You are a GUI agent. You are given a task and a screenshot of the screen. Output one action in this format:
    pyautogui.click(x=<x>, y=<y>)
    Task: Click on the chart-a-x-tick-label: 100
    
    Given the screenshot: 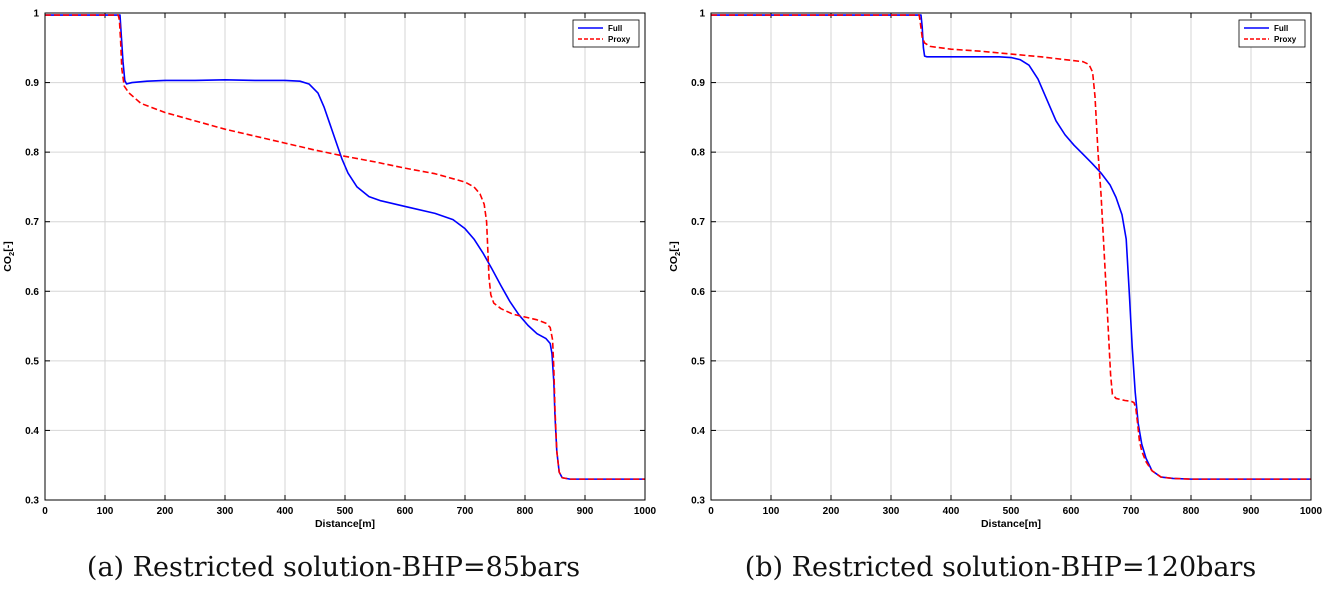 What is the action you would take?
    pyautogui.click(x=105, y=511)
    